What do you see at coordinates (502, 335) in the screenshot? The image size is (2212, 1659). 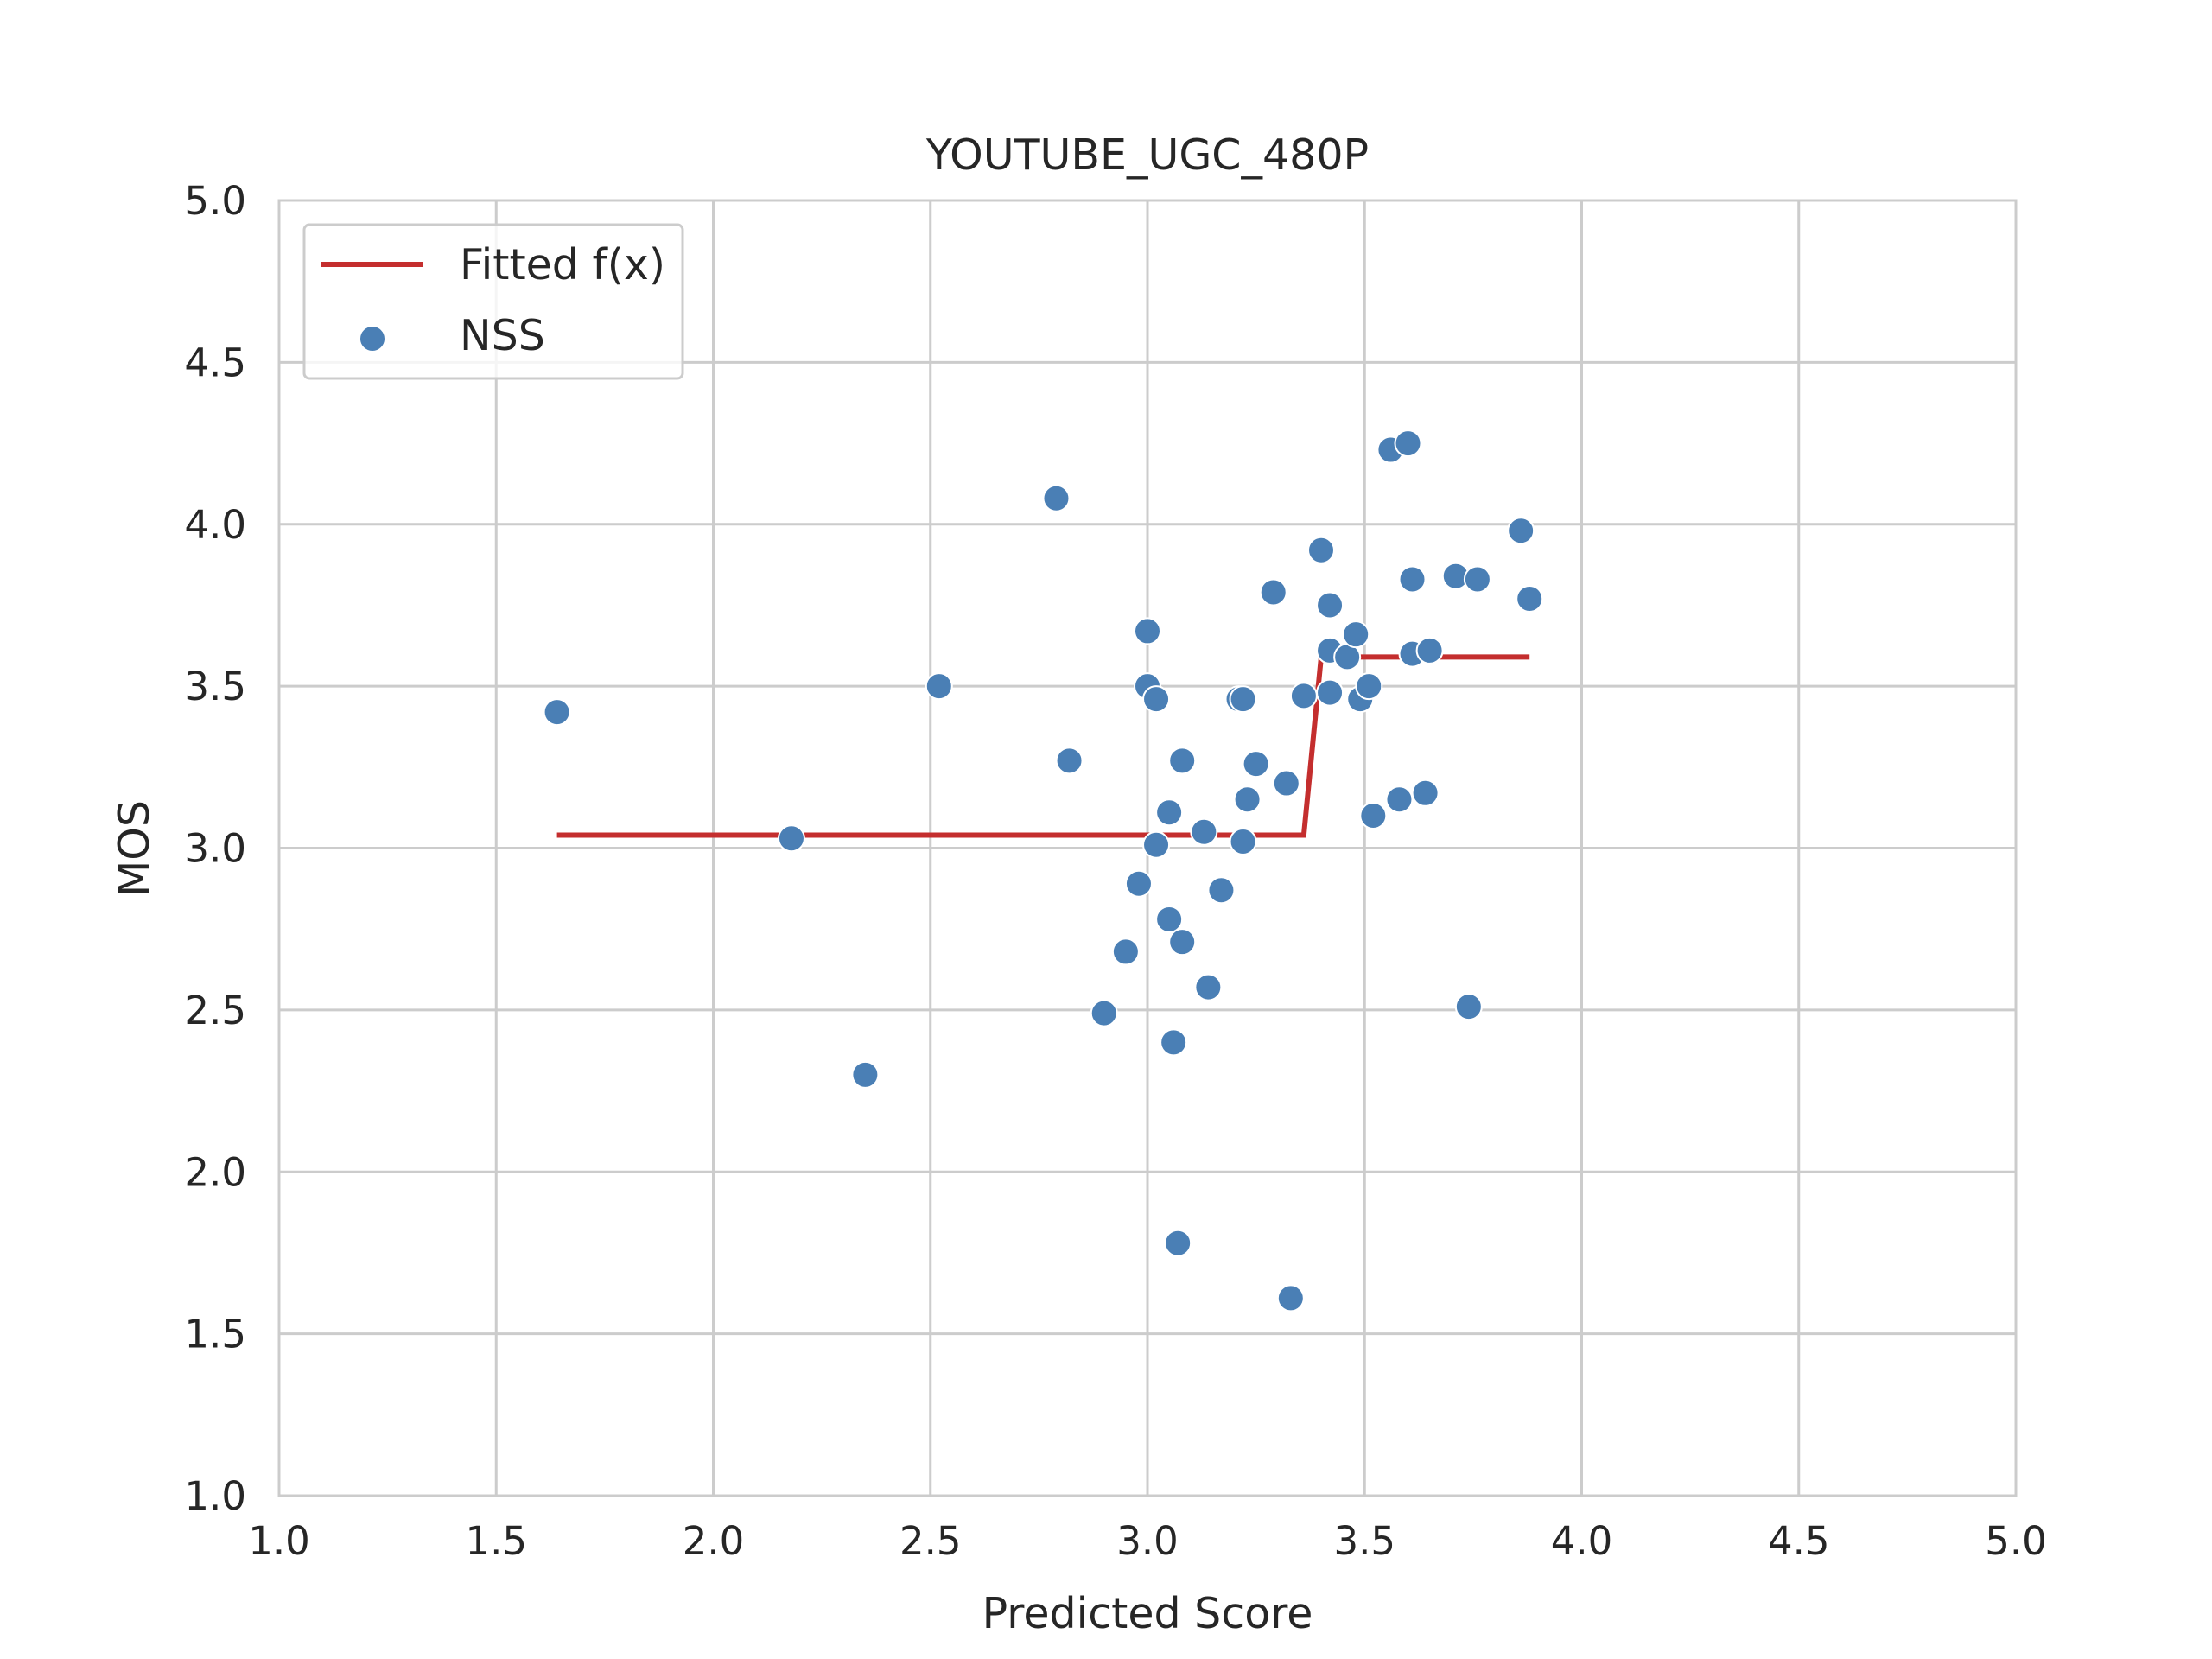 I see `legend-nss-label: NSS` at bounding box center [502, 335].